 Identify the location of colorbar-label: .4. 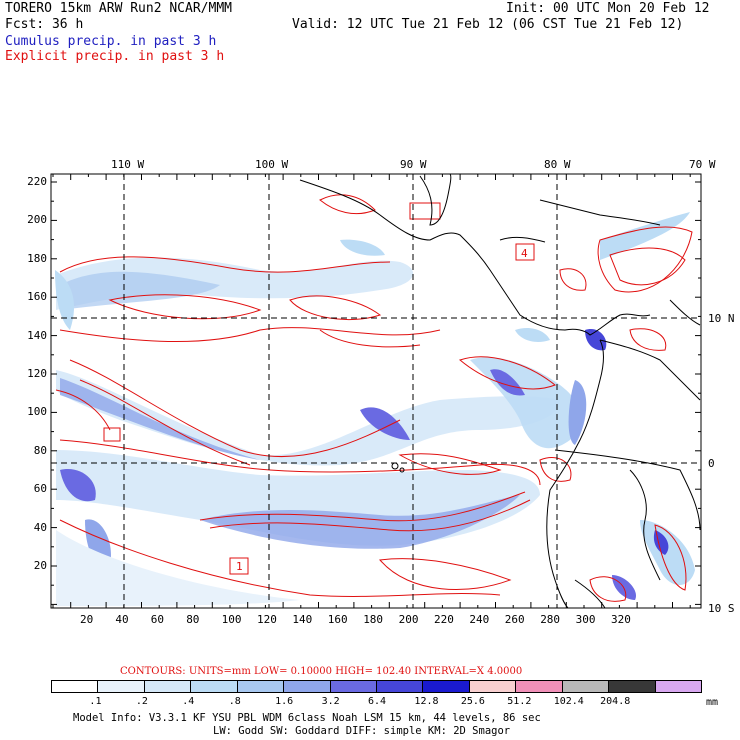
(188, 701).